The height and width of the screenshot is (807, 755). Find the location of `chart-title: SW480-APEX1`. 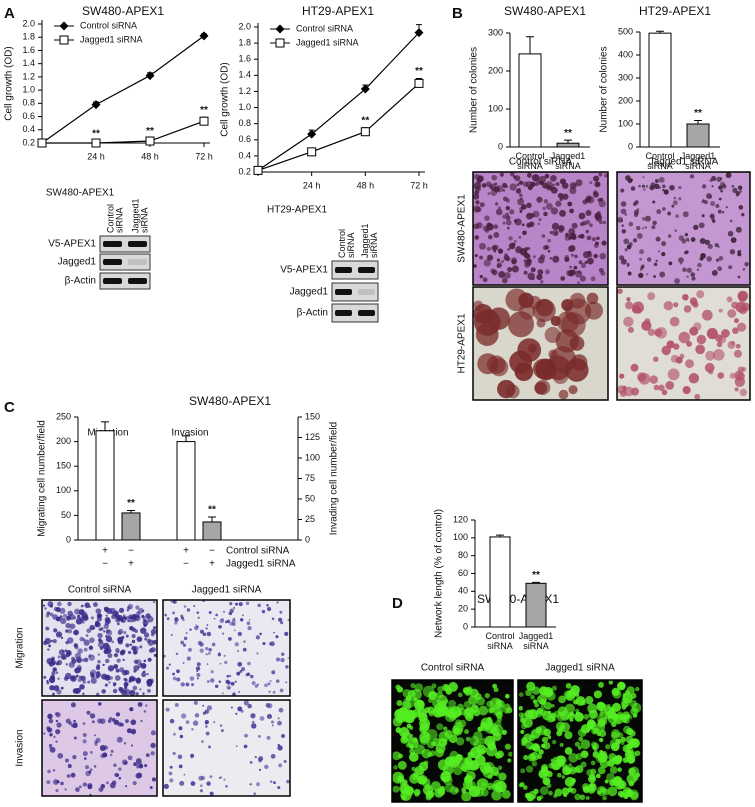

chart-title: SW480-APEX1 is located at coordinates (545, 11).